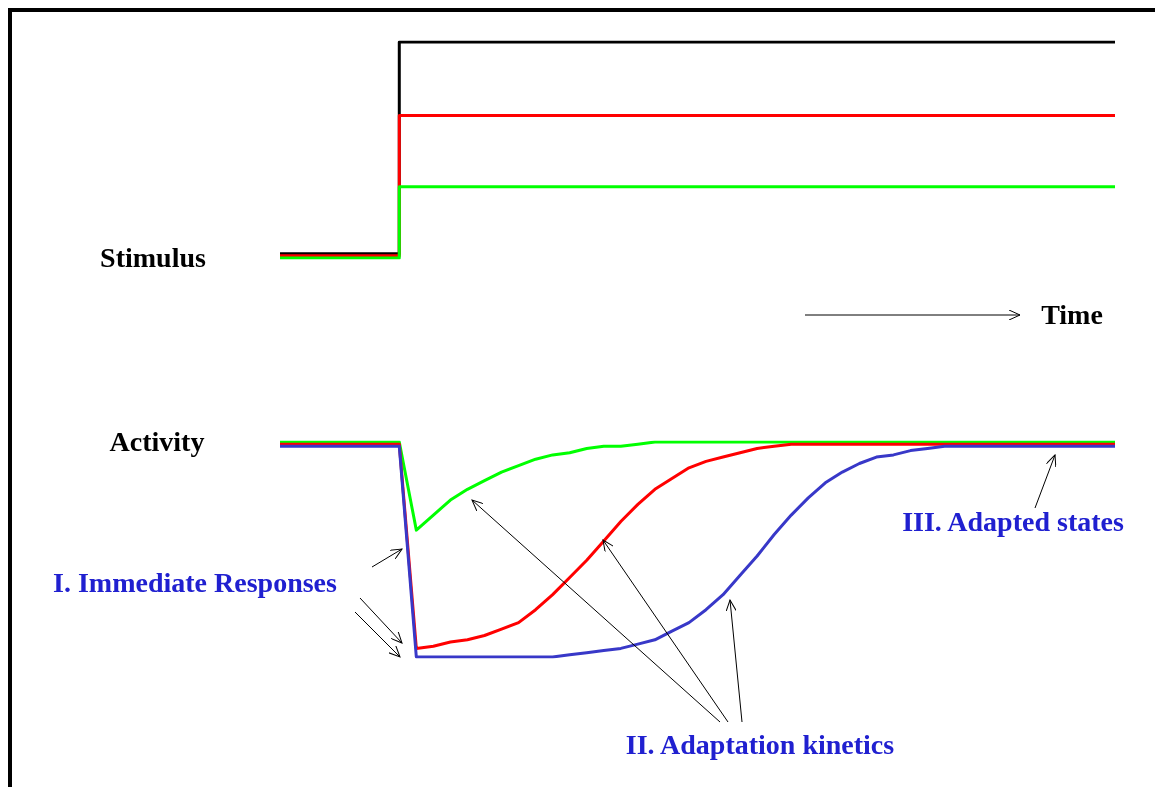 Image resolution: width=1155 pixels, height=787 pixels. I want to click on y-axis-title: Stimulus, so click(153, 258).